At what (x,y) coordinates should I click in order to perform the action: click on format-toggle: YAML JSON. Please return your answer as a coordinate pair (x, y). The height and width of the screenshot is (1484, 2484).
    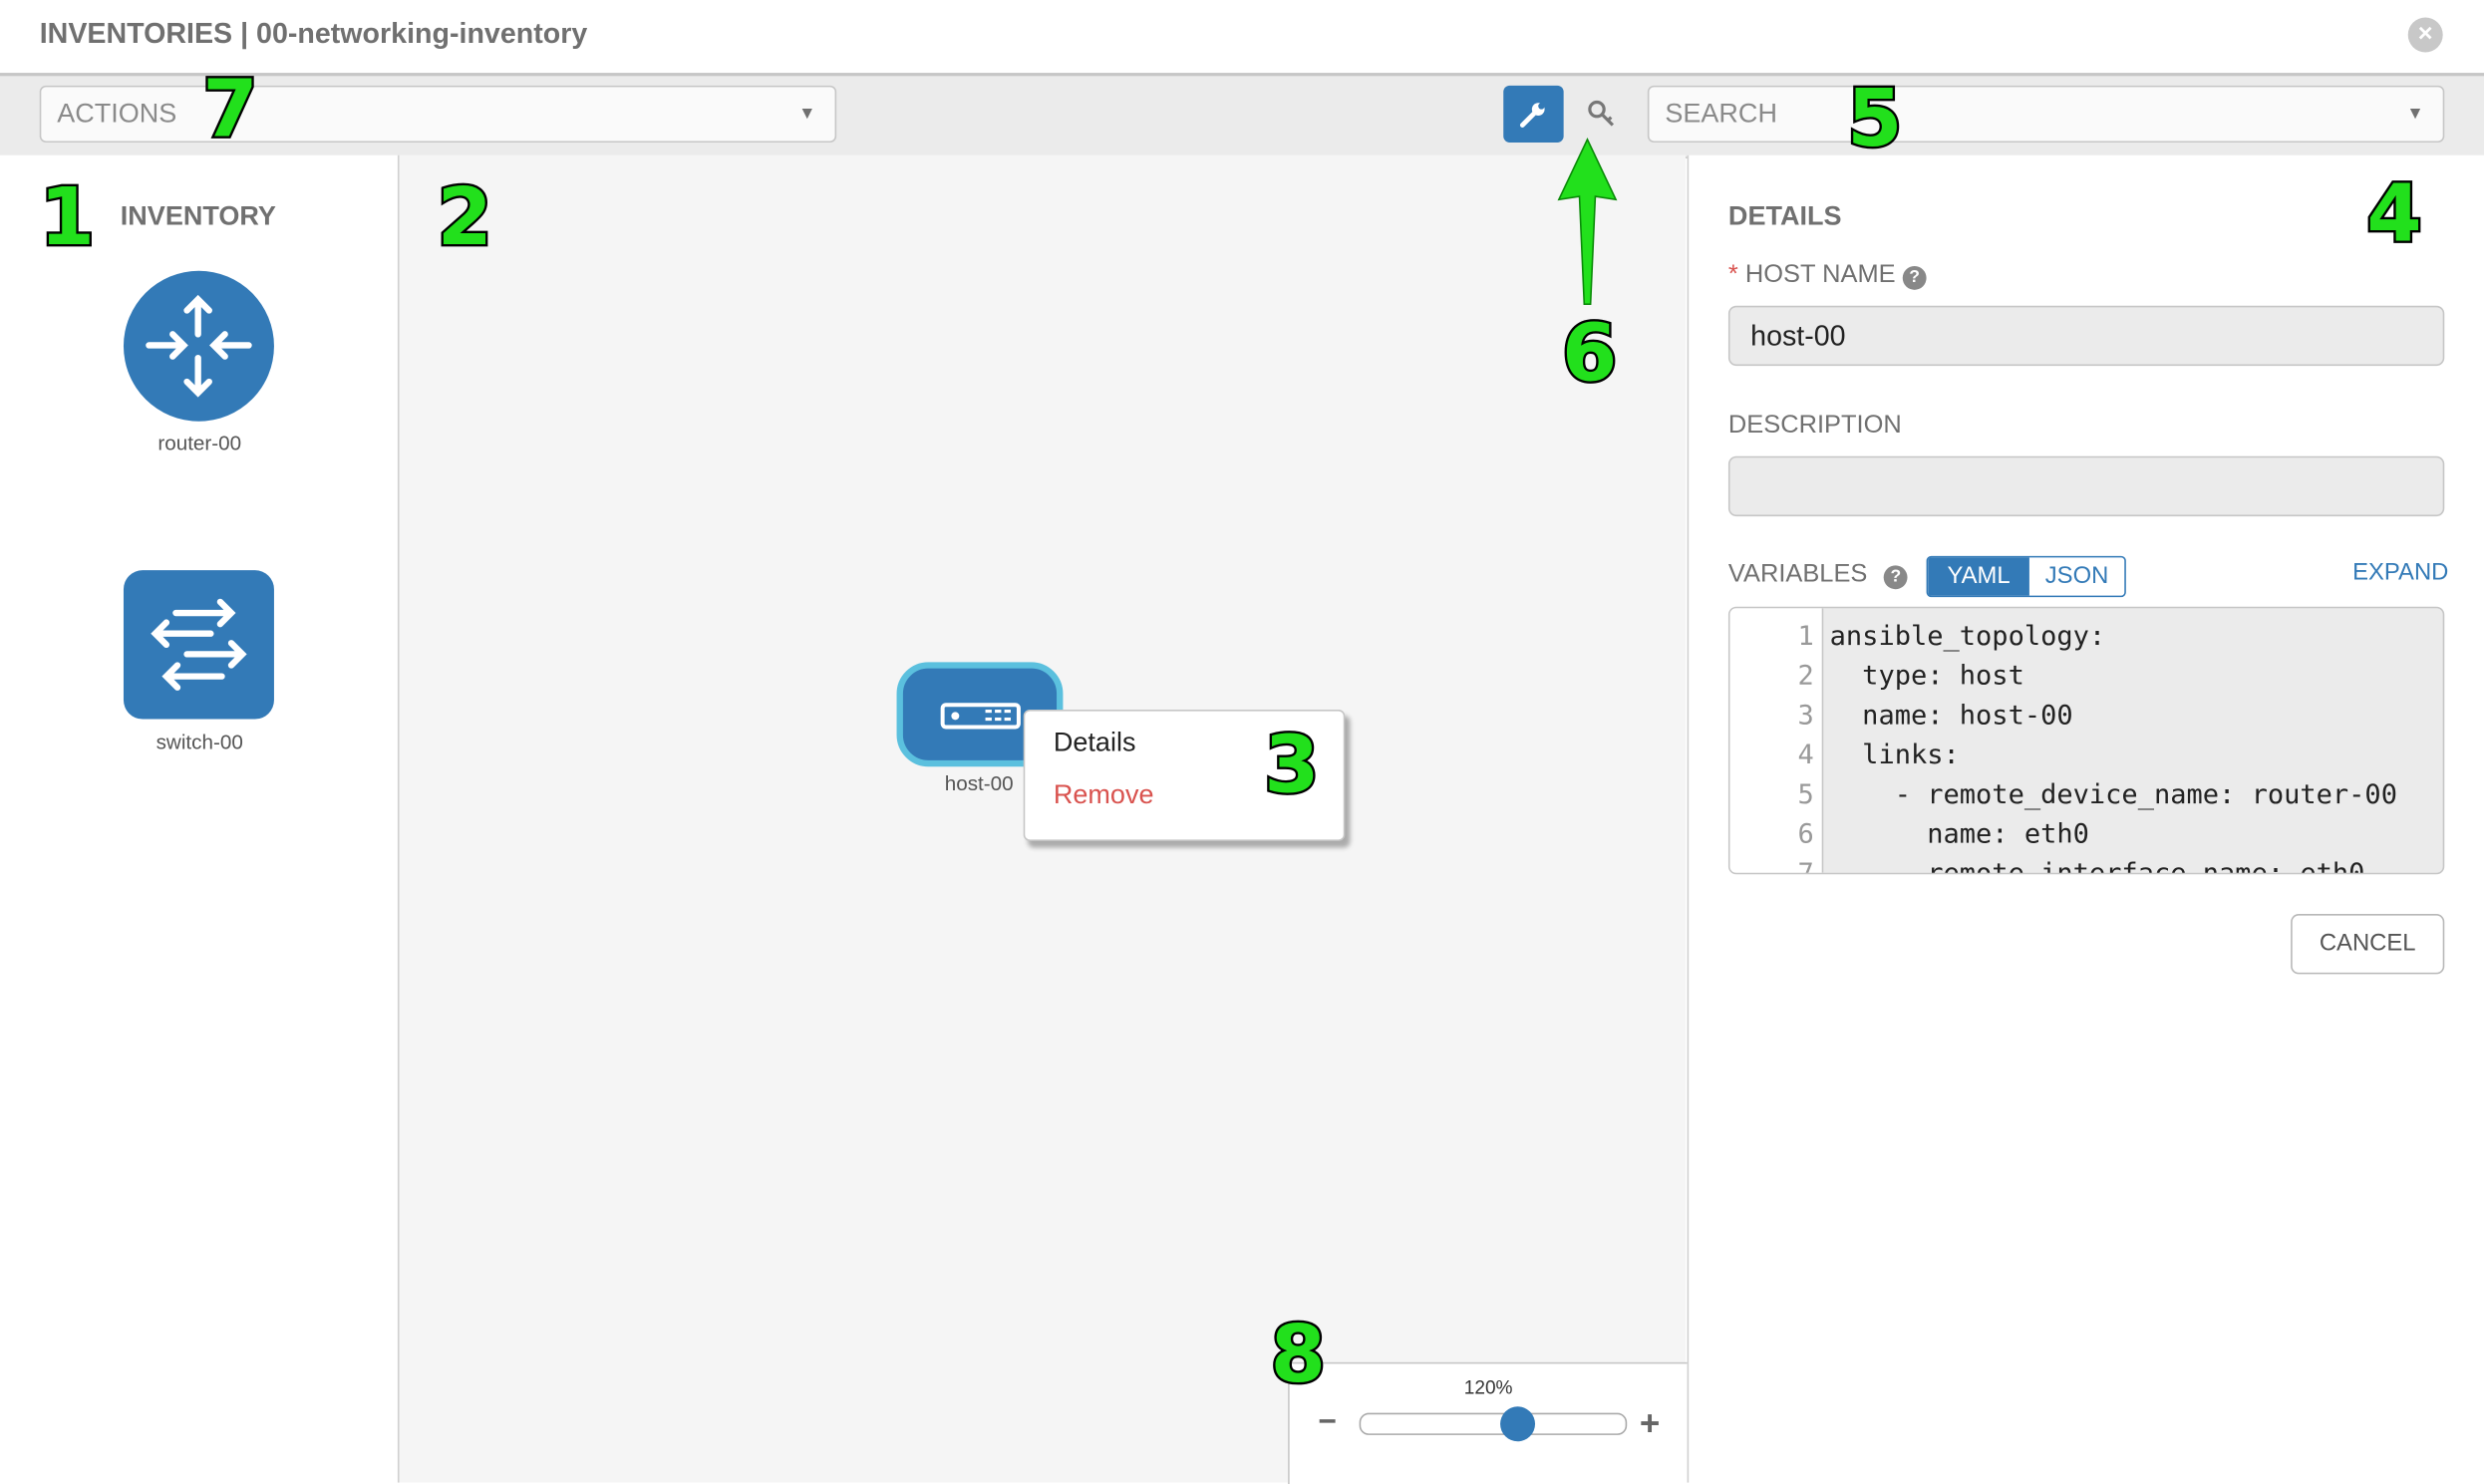
    Looking at the image, I should click on (2026, 576).